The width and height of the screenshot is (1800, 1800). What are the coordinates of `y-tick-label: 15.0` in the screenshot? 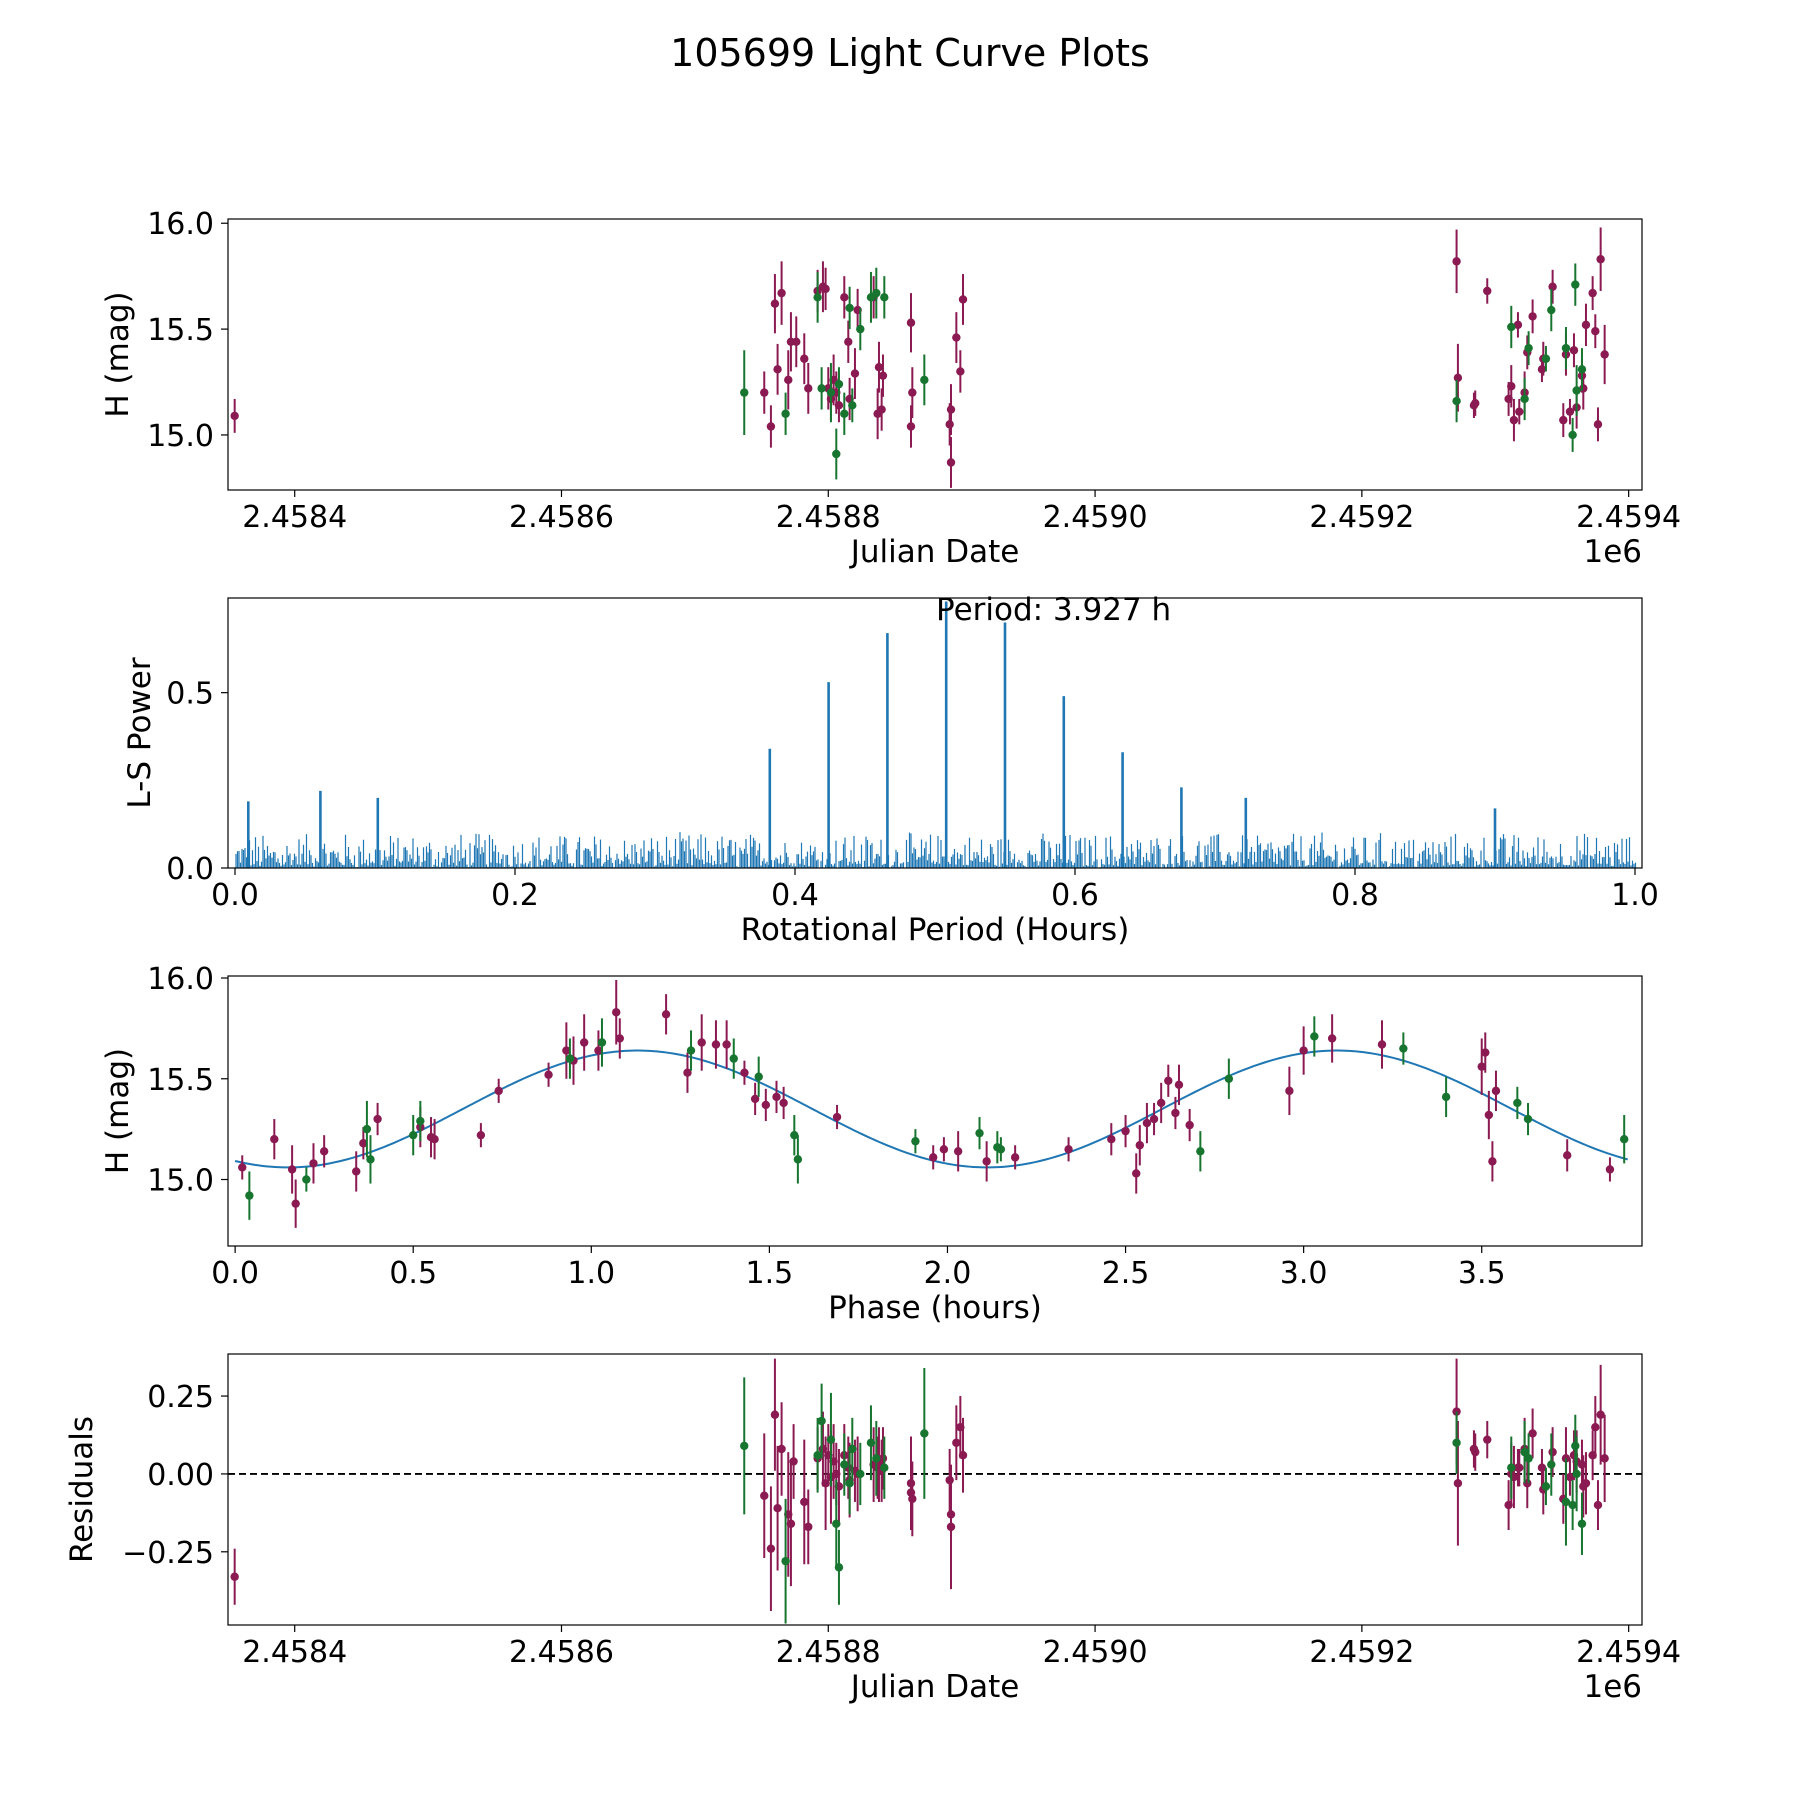 It's located at (180, 1181).